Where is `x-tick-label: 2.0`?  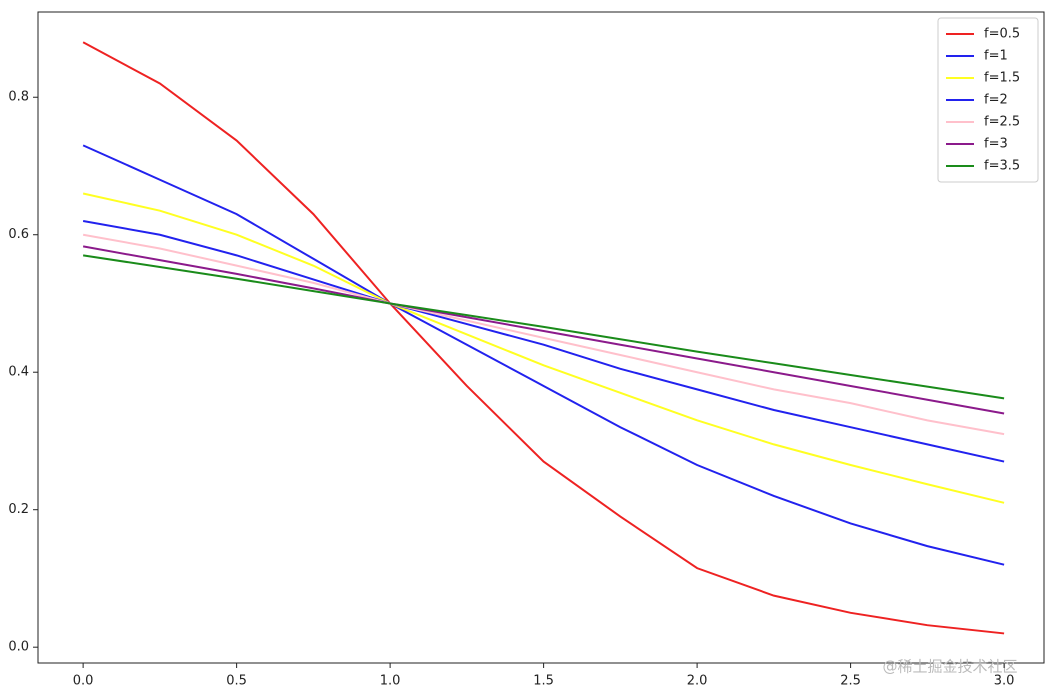
x-tick-label: 2.0 is located at coordinates (697, 681).